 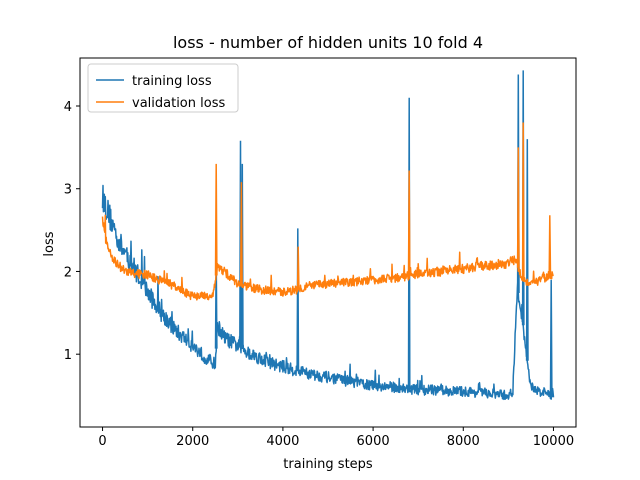 I want to click on x-axis-title: training steps, so click(x=328, y=464).